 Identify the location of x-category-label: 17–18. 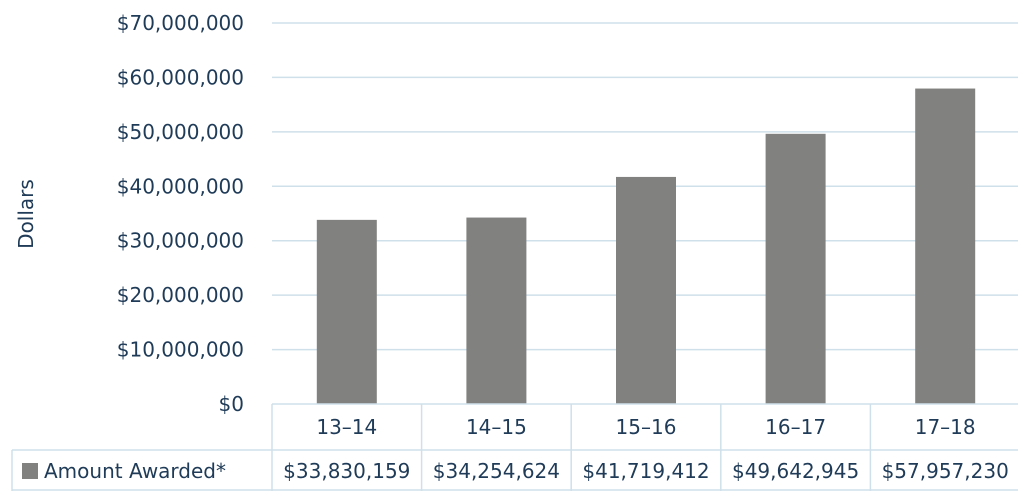
(945, 427).